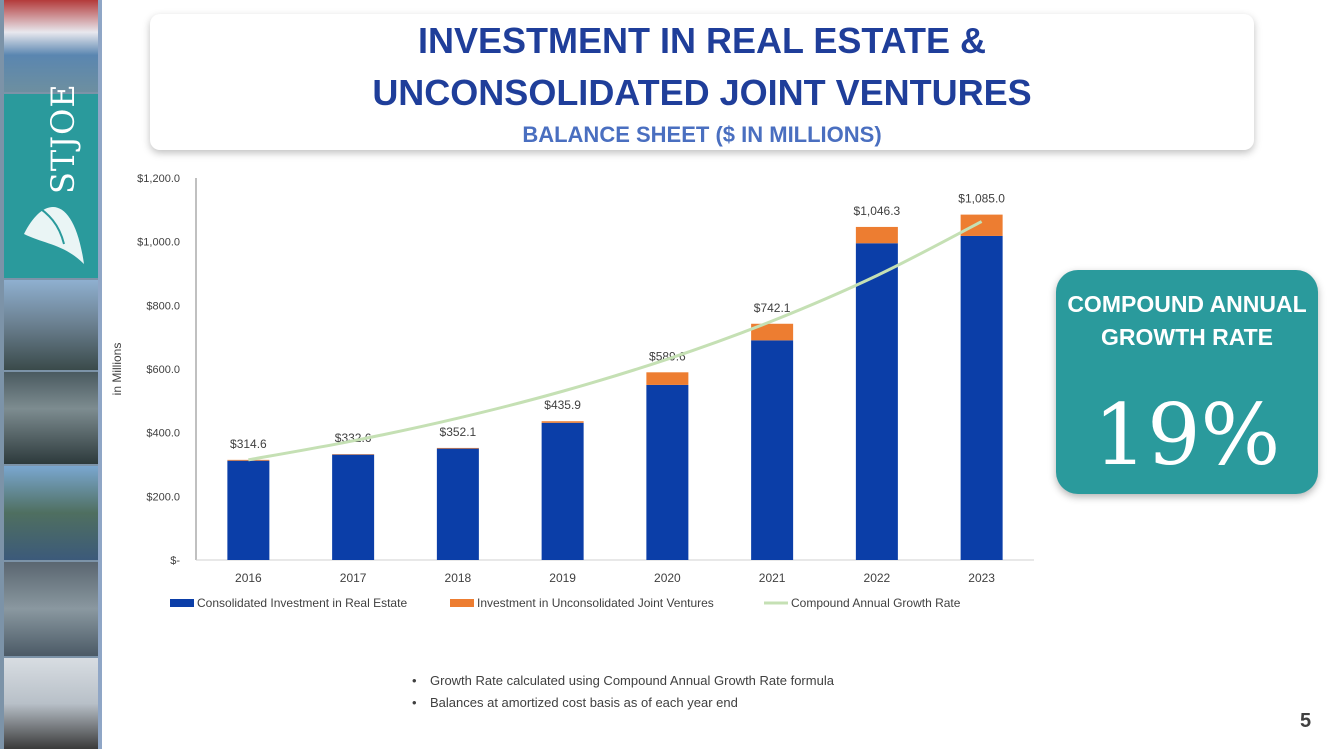 Image resolution: width=1333 pixels, height=749 pixels. What do you see at coordinates (353, 578) in the screenshot?
I see `x-tick-label: 2017` at bounding box center [353, 578].